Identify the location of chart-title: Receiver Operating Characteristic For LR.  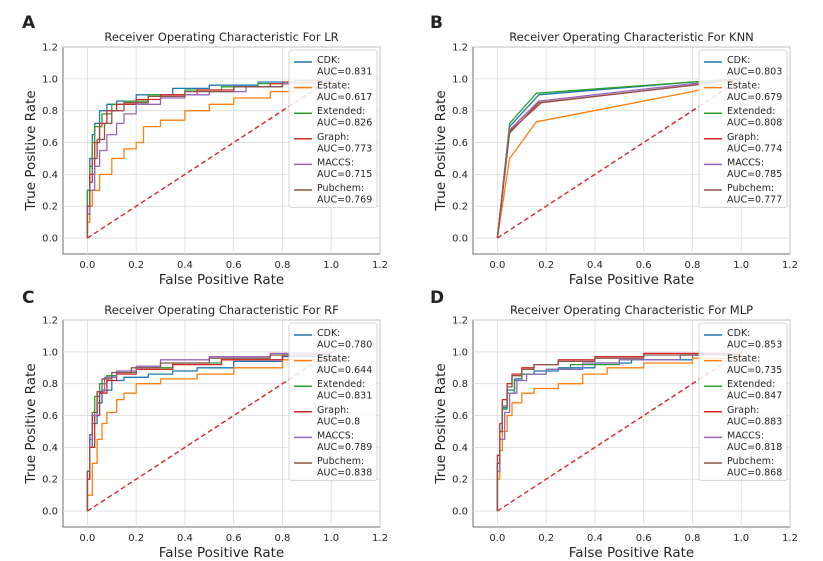
(221, 37).